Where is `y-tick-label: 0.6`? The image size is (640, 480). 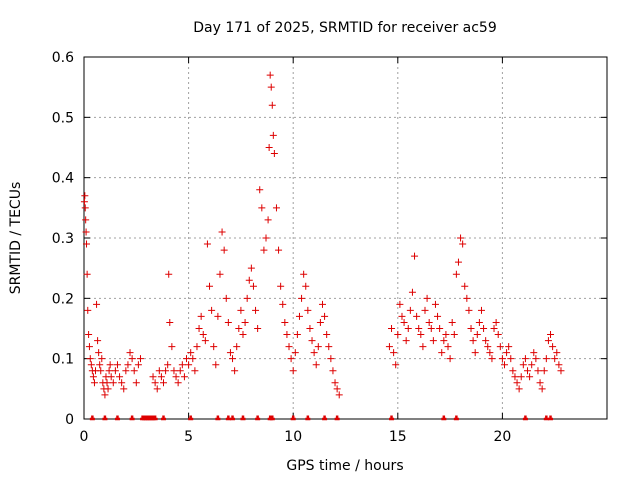
y-tick-label: 0.6 is located at coordinates (63, 58).